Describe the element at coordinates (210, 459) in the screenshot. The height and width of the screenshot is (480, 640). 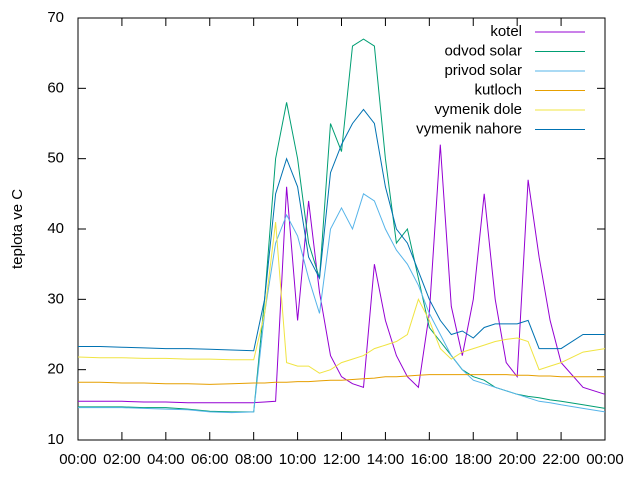
I see `x-tick-label: 06:00` at that location.